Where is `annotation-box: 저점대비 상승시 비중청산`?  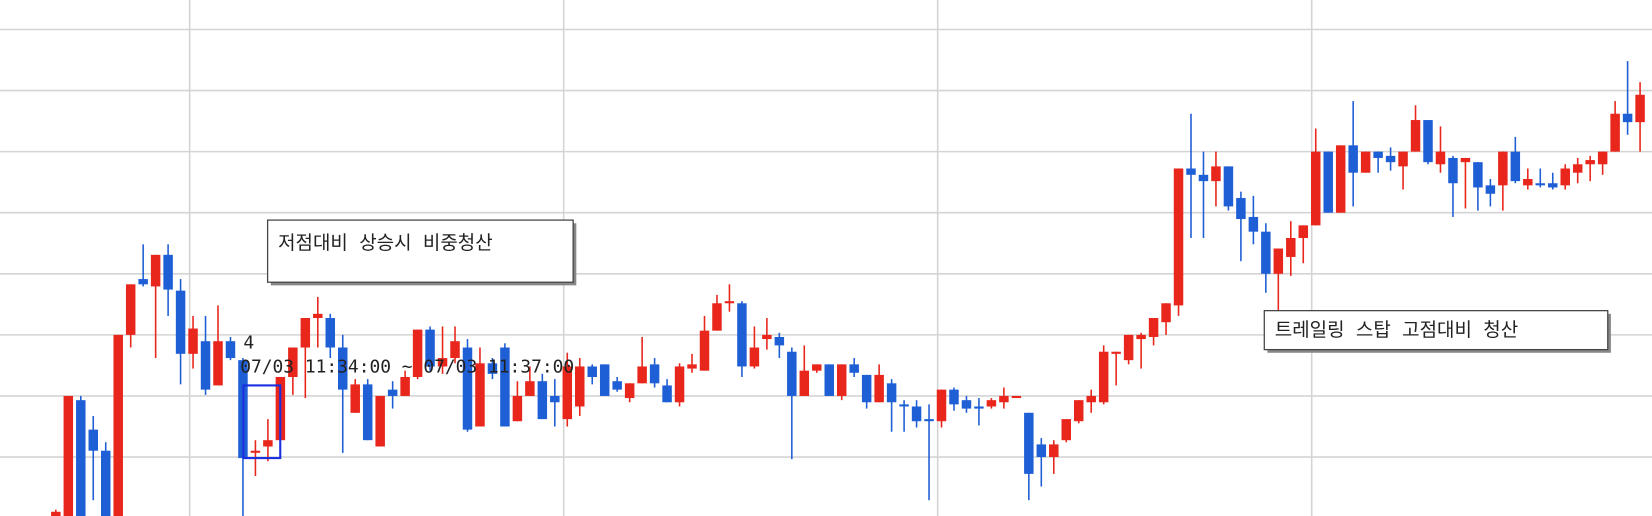
annotation-box: 저점대비 상승시 비중청산 is located at coordinates (421, 252).